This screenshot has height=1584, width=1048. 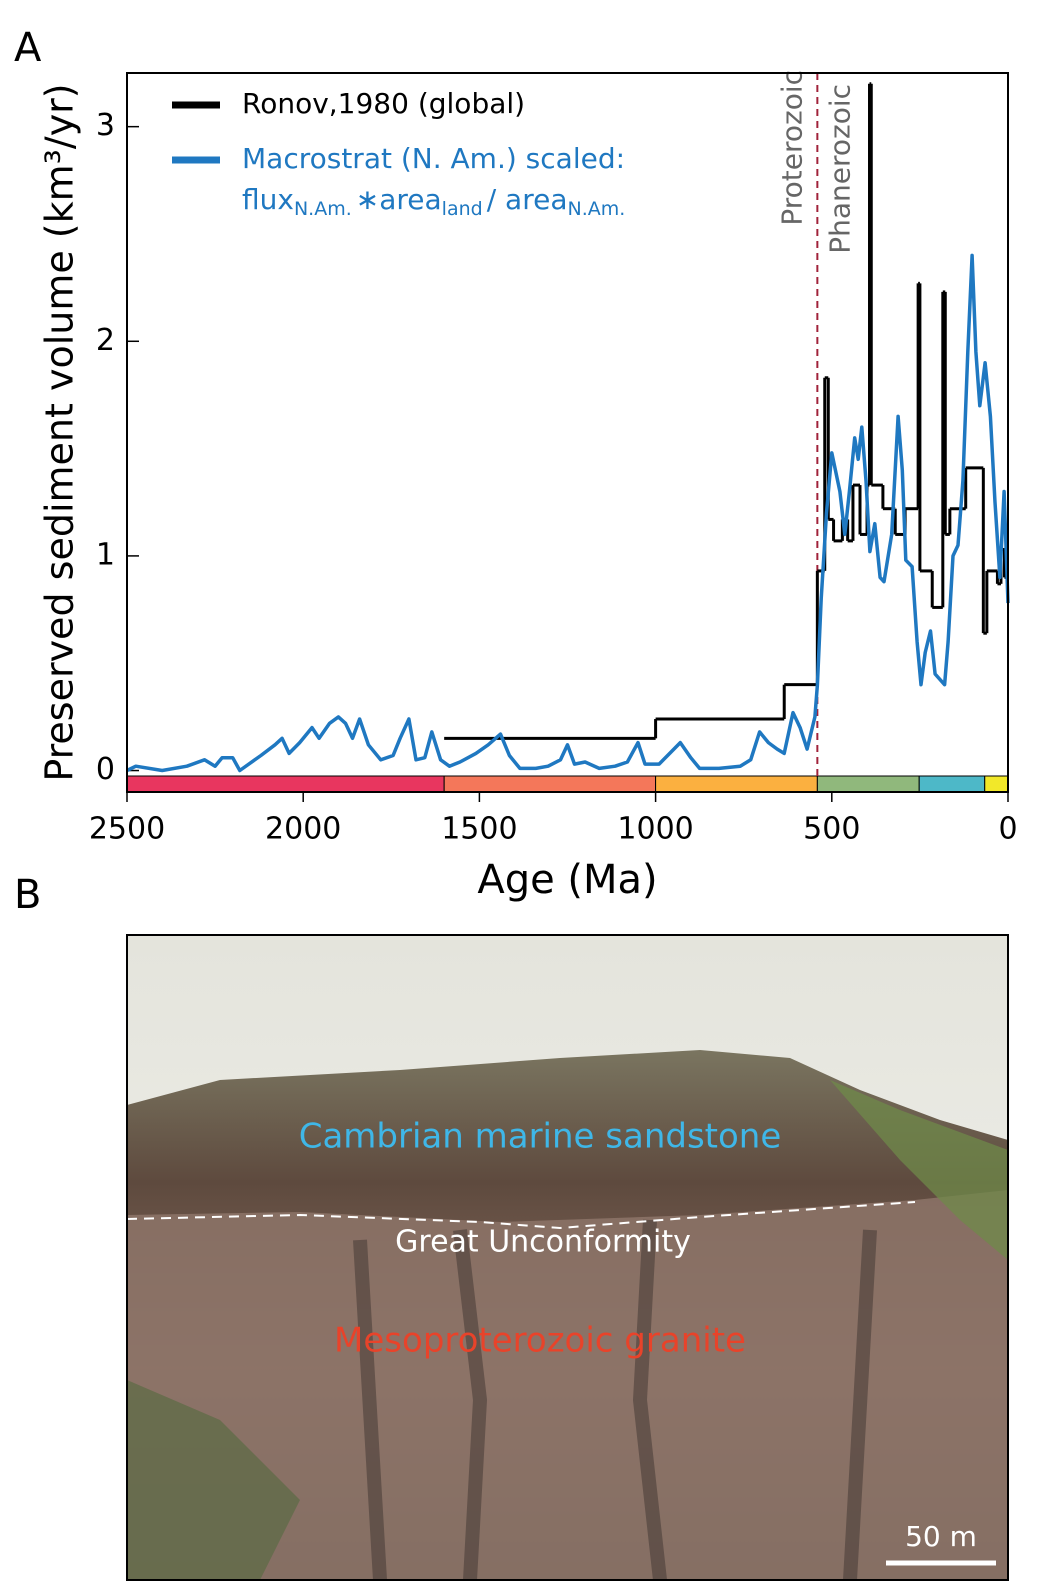 I want to click on legend-formula: fluxN.Am. ∗arealand / areaN.Am., so click(x=433, y=201).